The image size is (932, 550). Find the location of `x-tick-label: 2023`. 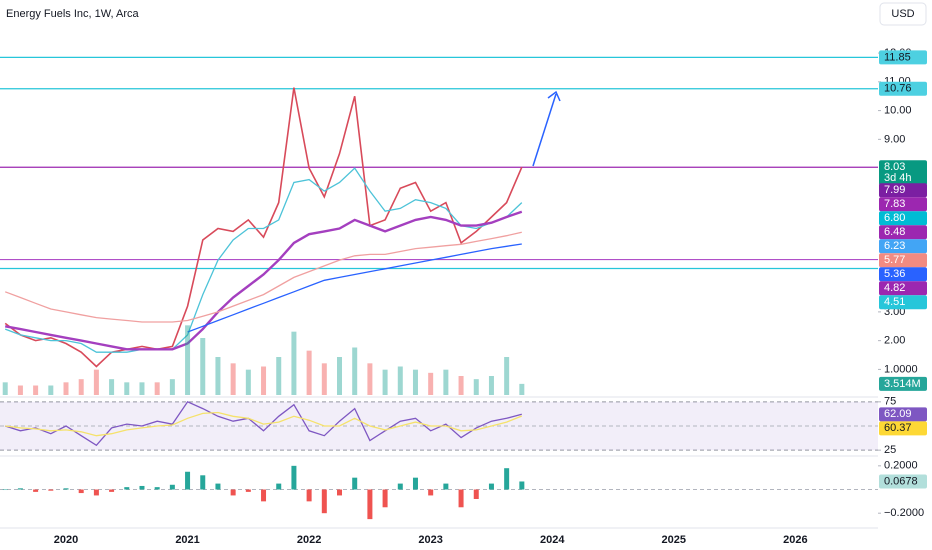

x-tick-label: 2023 is located at coordinates (430, 540).